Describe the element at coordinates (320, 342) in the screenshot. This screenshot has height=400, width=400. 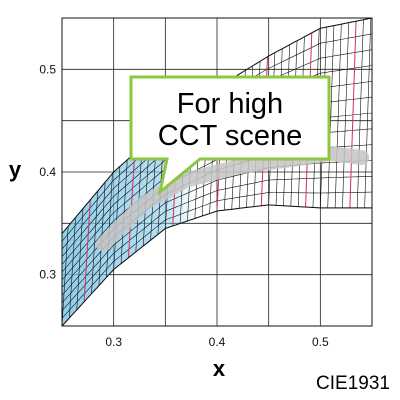
I see `x-tick-label: 0.5` at that location.